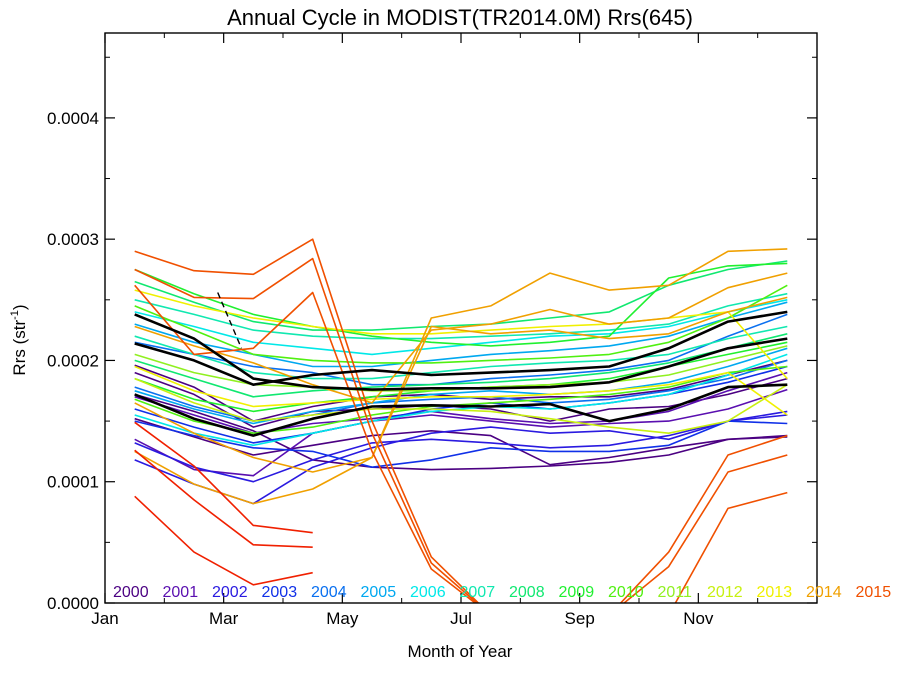  I want to click on legend-item-2006: 2006, so click(428, 592).